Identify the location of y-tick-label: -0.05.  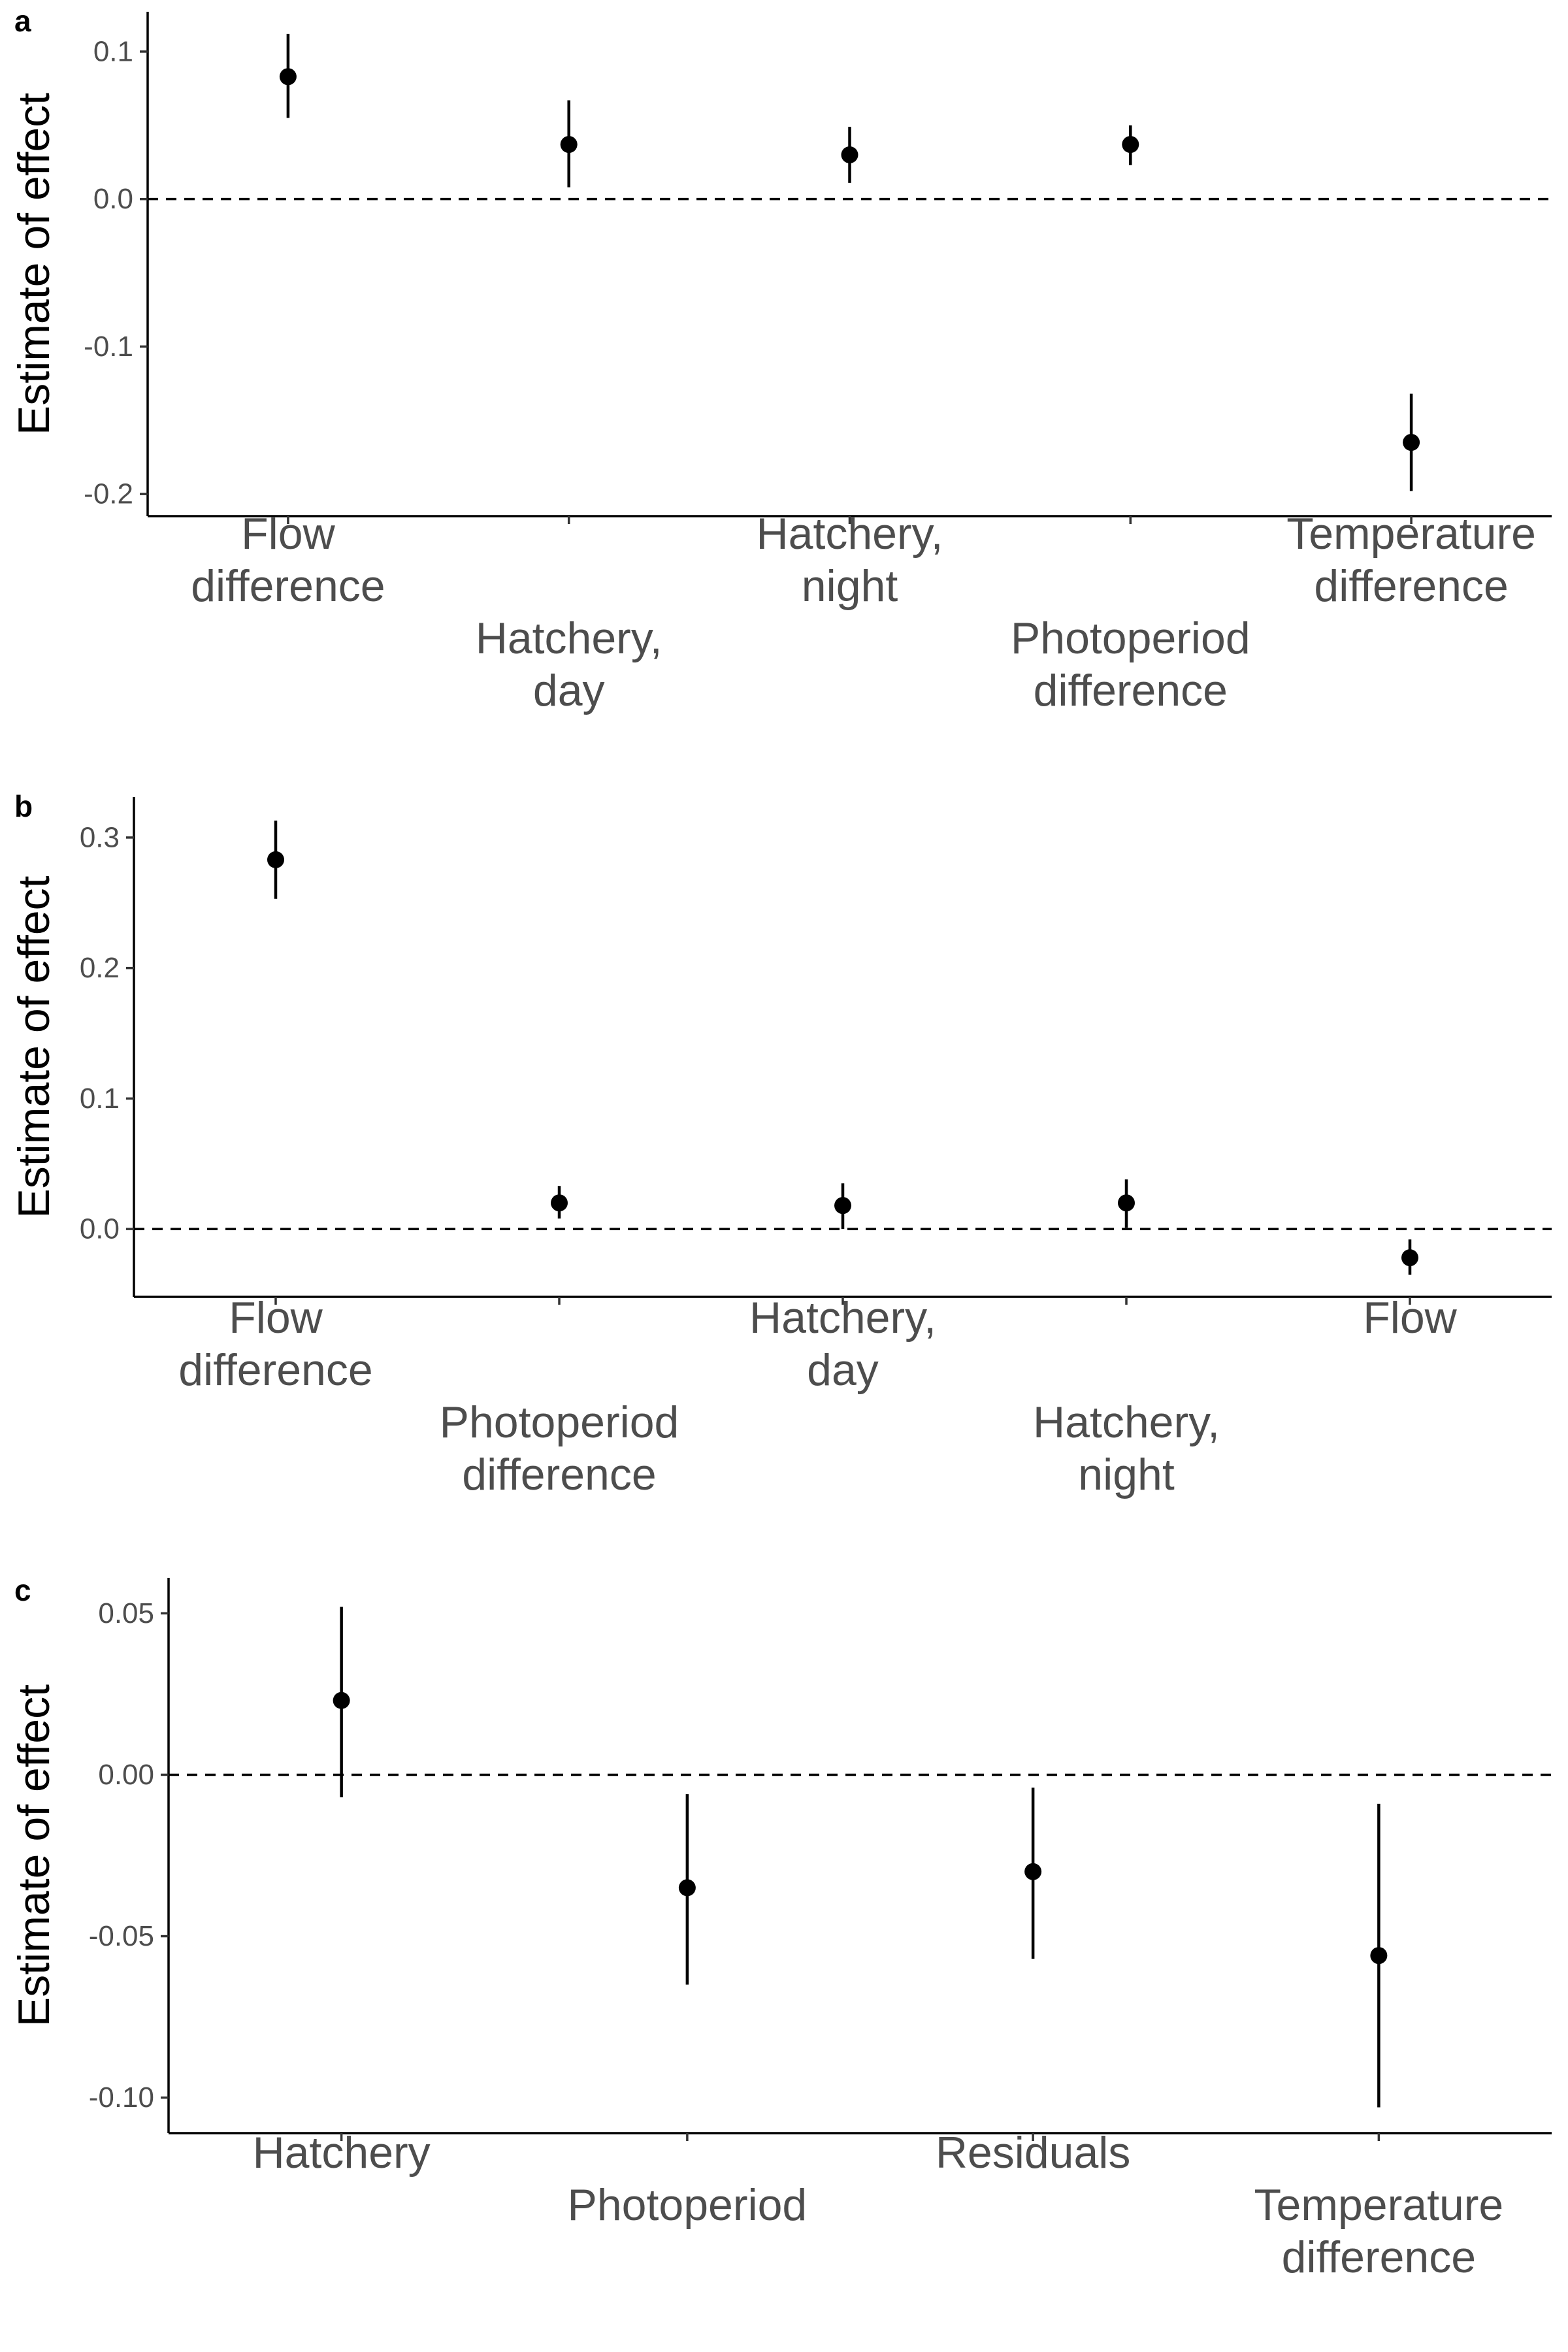
(121, 1936).